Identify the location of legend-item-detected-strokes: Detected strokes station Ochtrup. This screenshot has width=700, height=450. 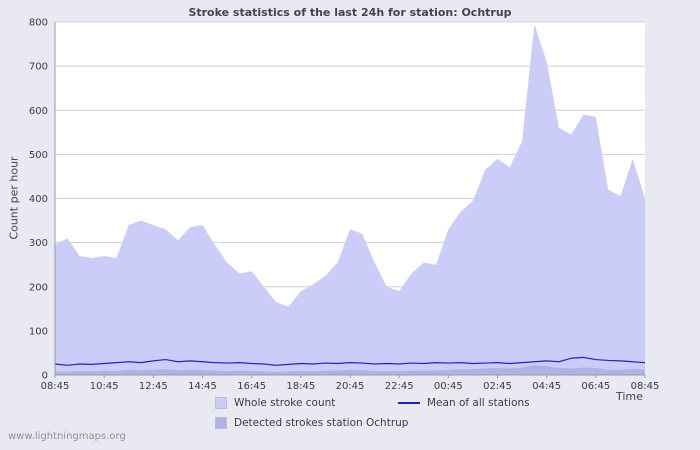
(311, 423).